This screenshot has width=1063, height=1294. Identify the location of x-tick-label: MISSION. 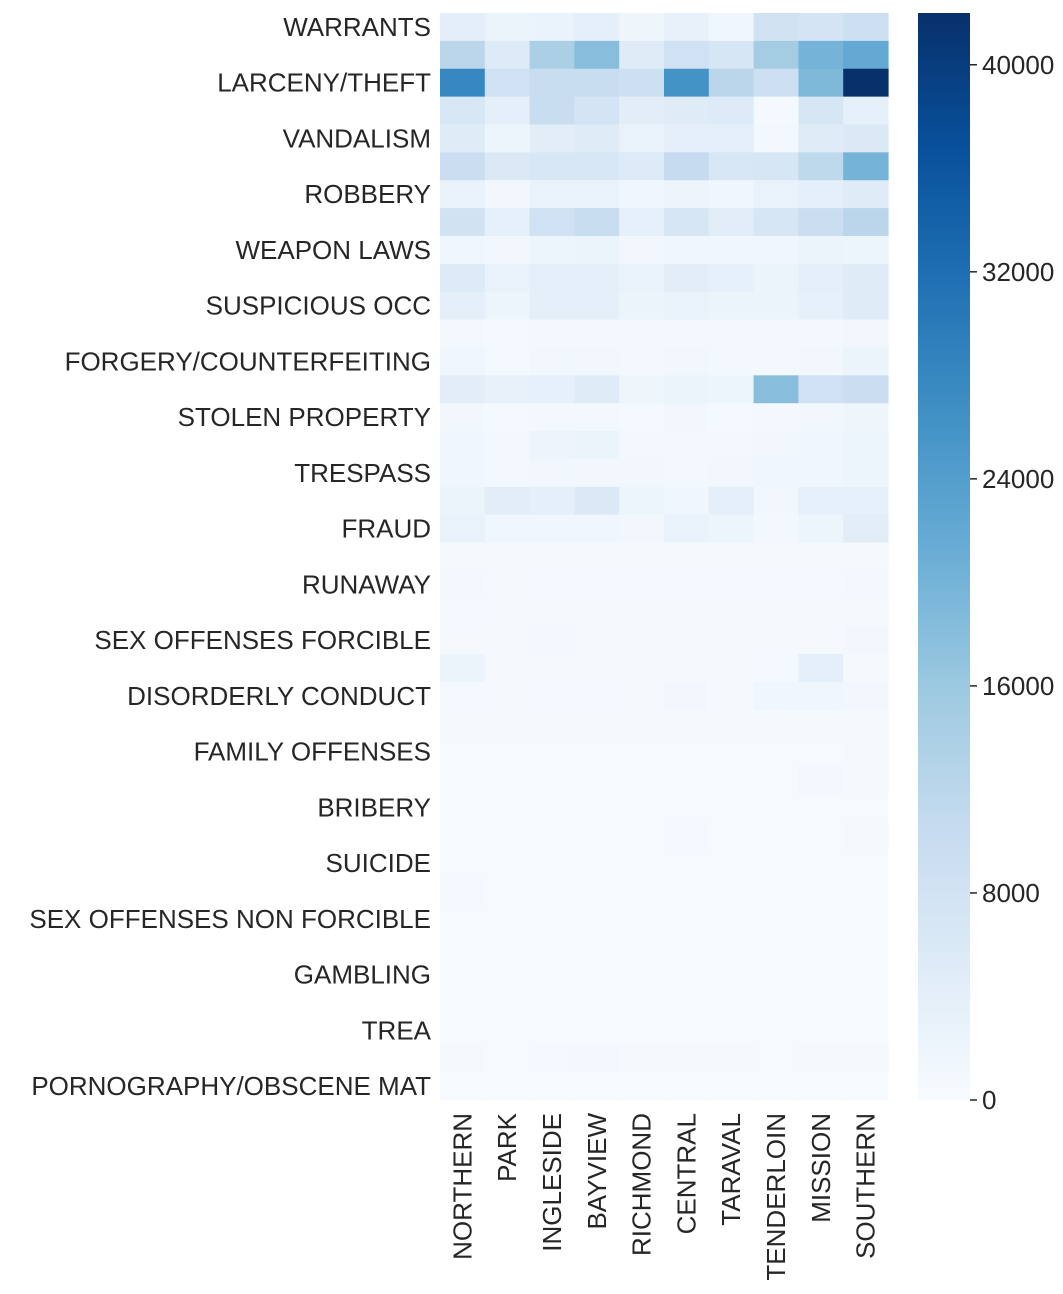
(821, 1168).